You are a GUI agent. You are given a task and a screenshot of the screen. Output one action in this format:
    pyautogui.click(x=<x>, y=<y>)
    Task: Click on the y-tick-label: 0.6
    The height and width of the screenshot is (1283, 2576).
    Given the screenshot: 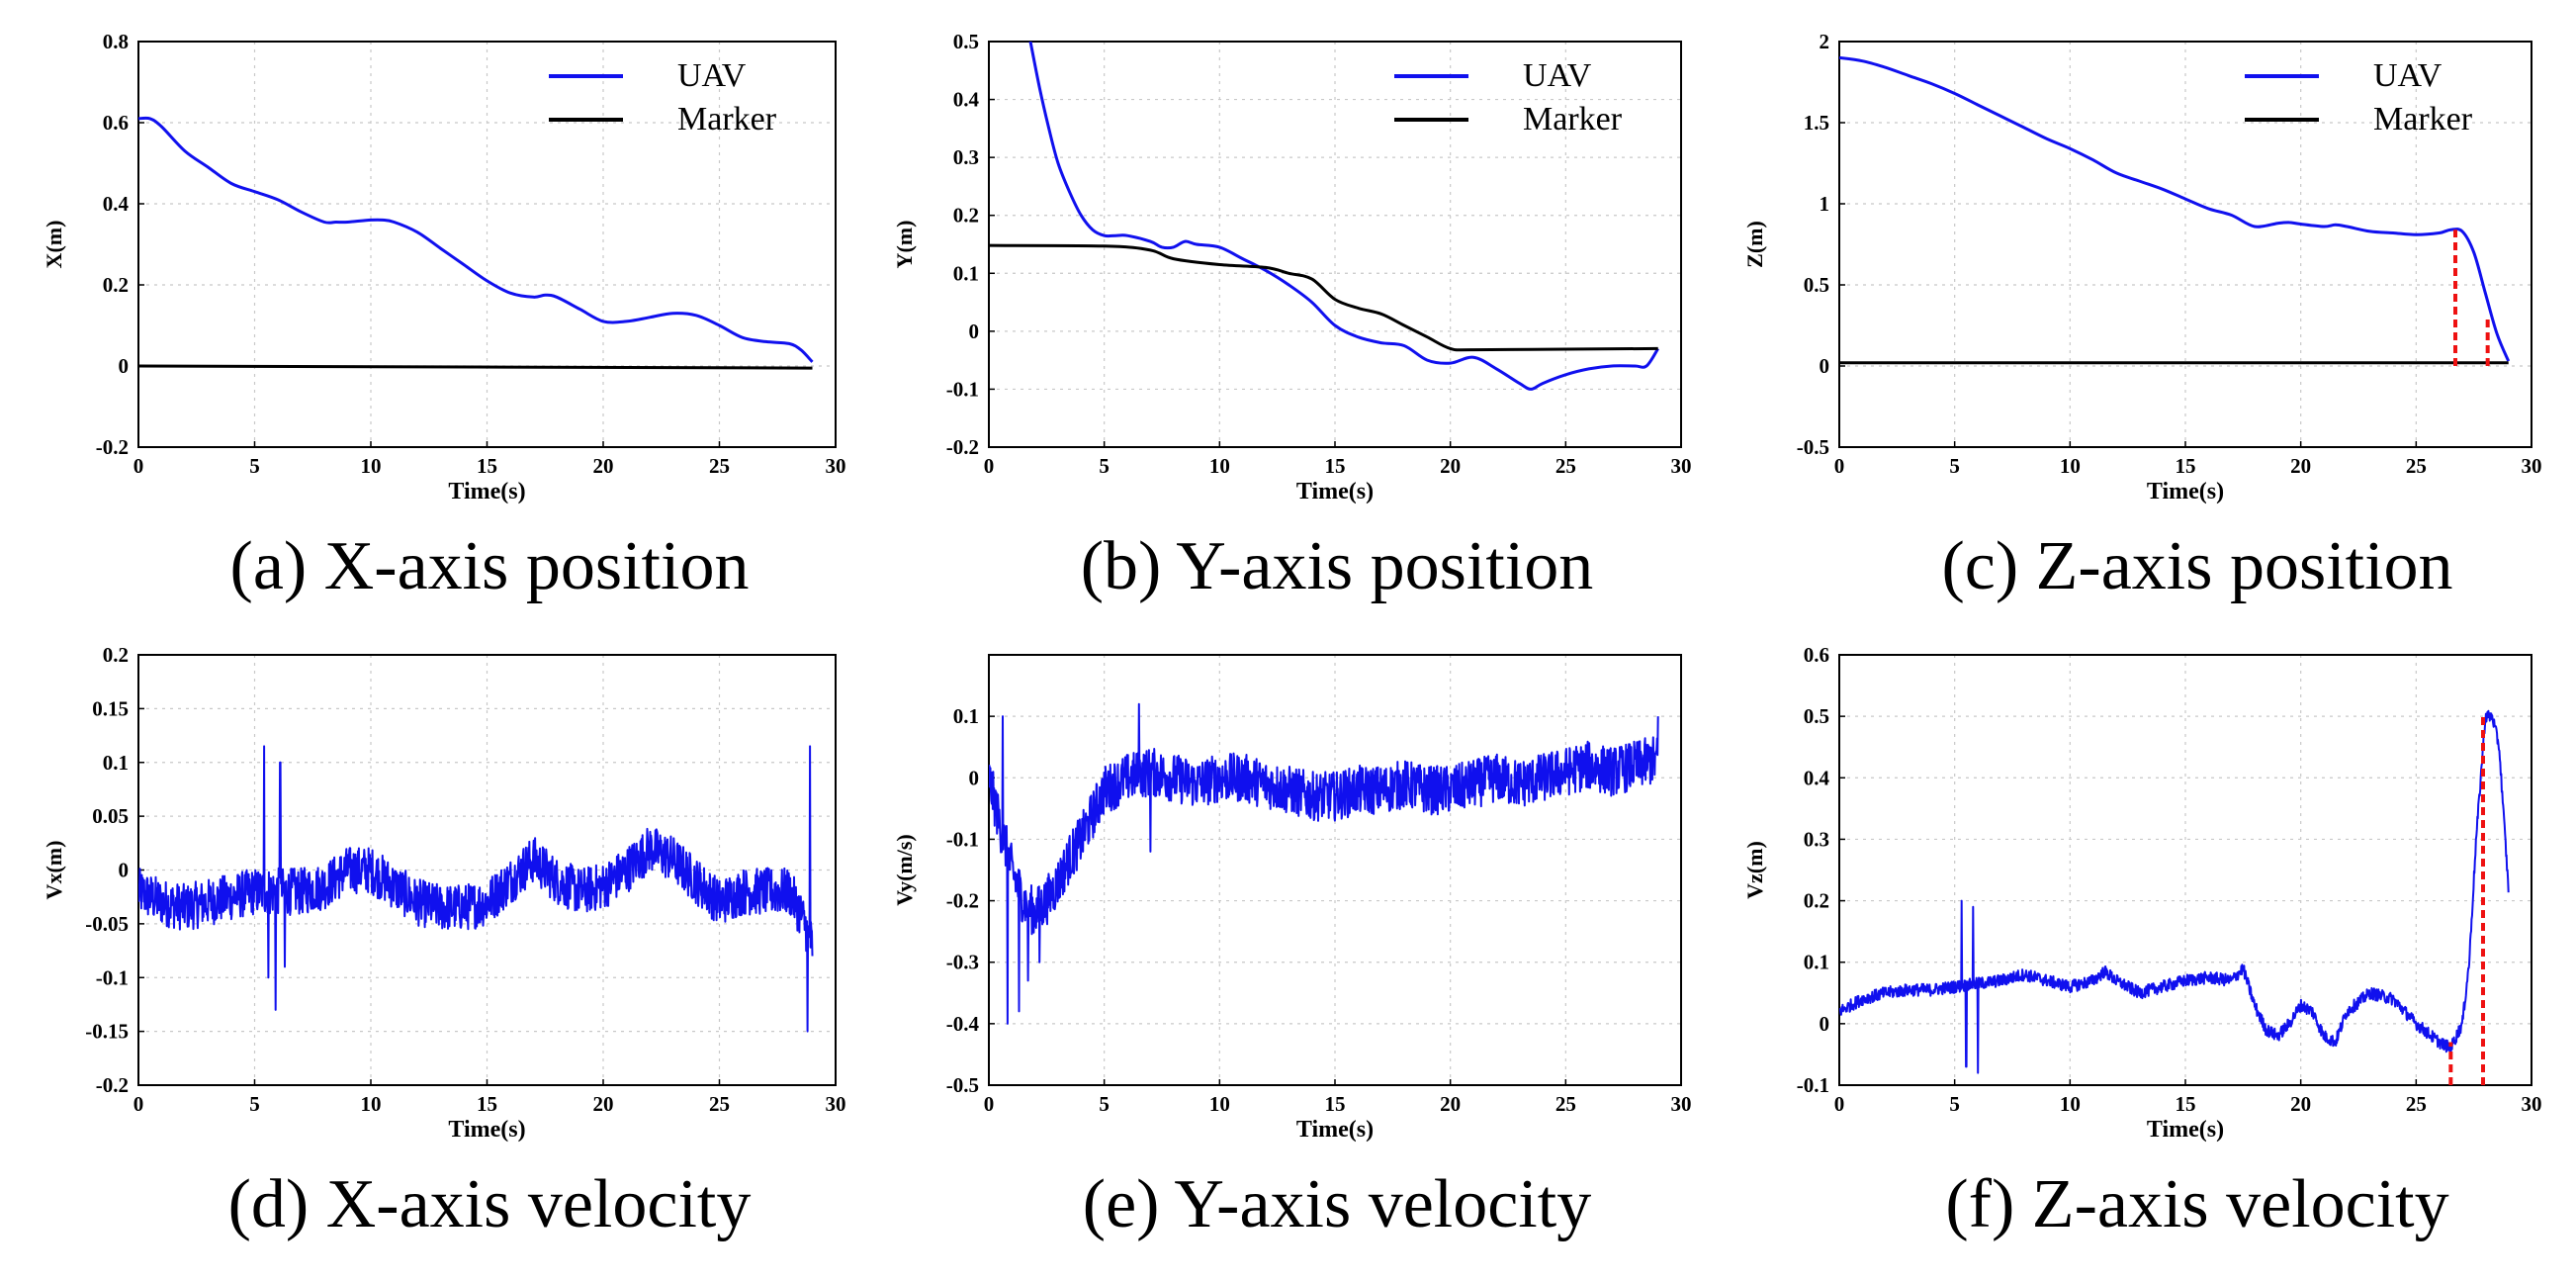 What is the action you would take?
    pyautogui.click(x=116, y=123)
    